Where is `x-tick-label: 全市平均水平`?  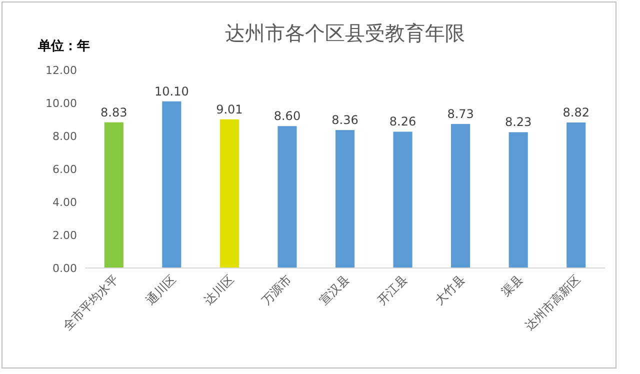 x-tick-label: 全市平均水平 is located at coordinates (91, 303).